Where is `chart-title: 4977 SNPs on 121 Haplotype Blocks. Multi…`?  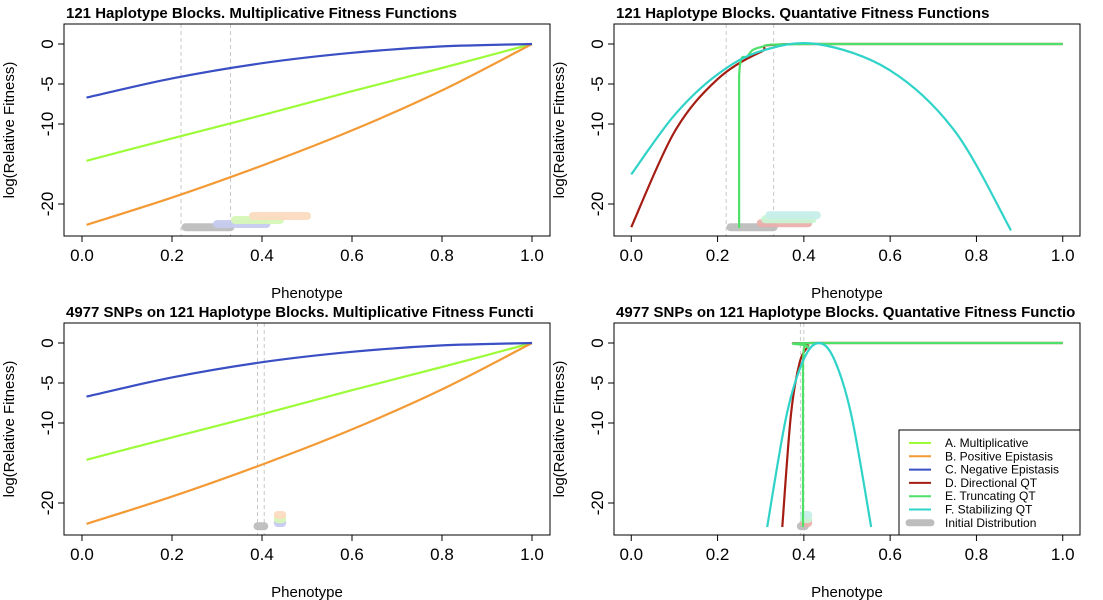 chart-title: 4977 SNPs on 121 Haplotype Blocks. Multi… is located at coordinates (300, 312).